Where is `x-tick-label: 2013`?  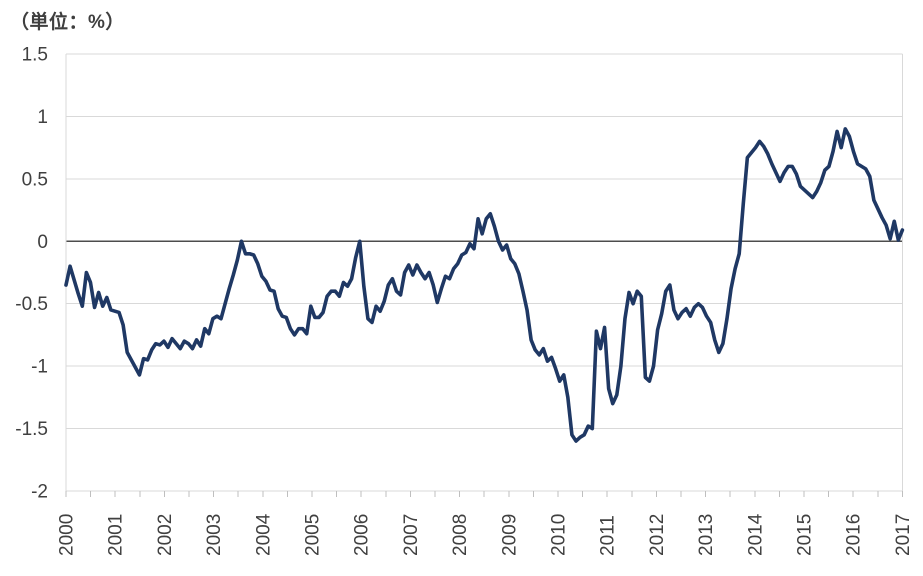 x-tick-label: 2013 is located at coordinates (706, 535).